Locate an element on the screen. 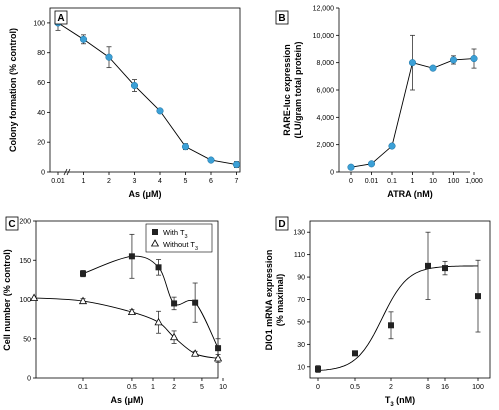  y-tick-label: 80 is located at coordinates (41, 53).